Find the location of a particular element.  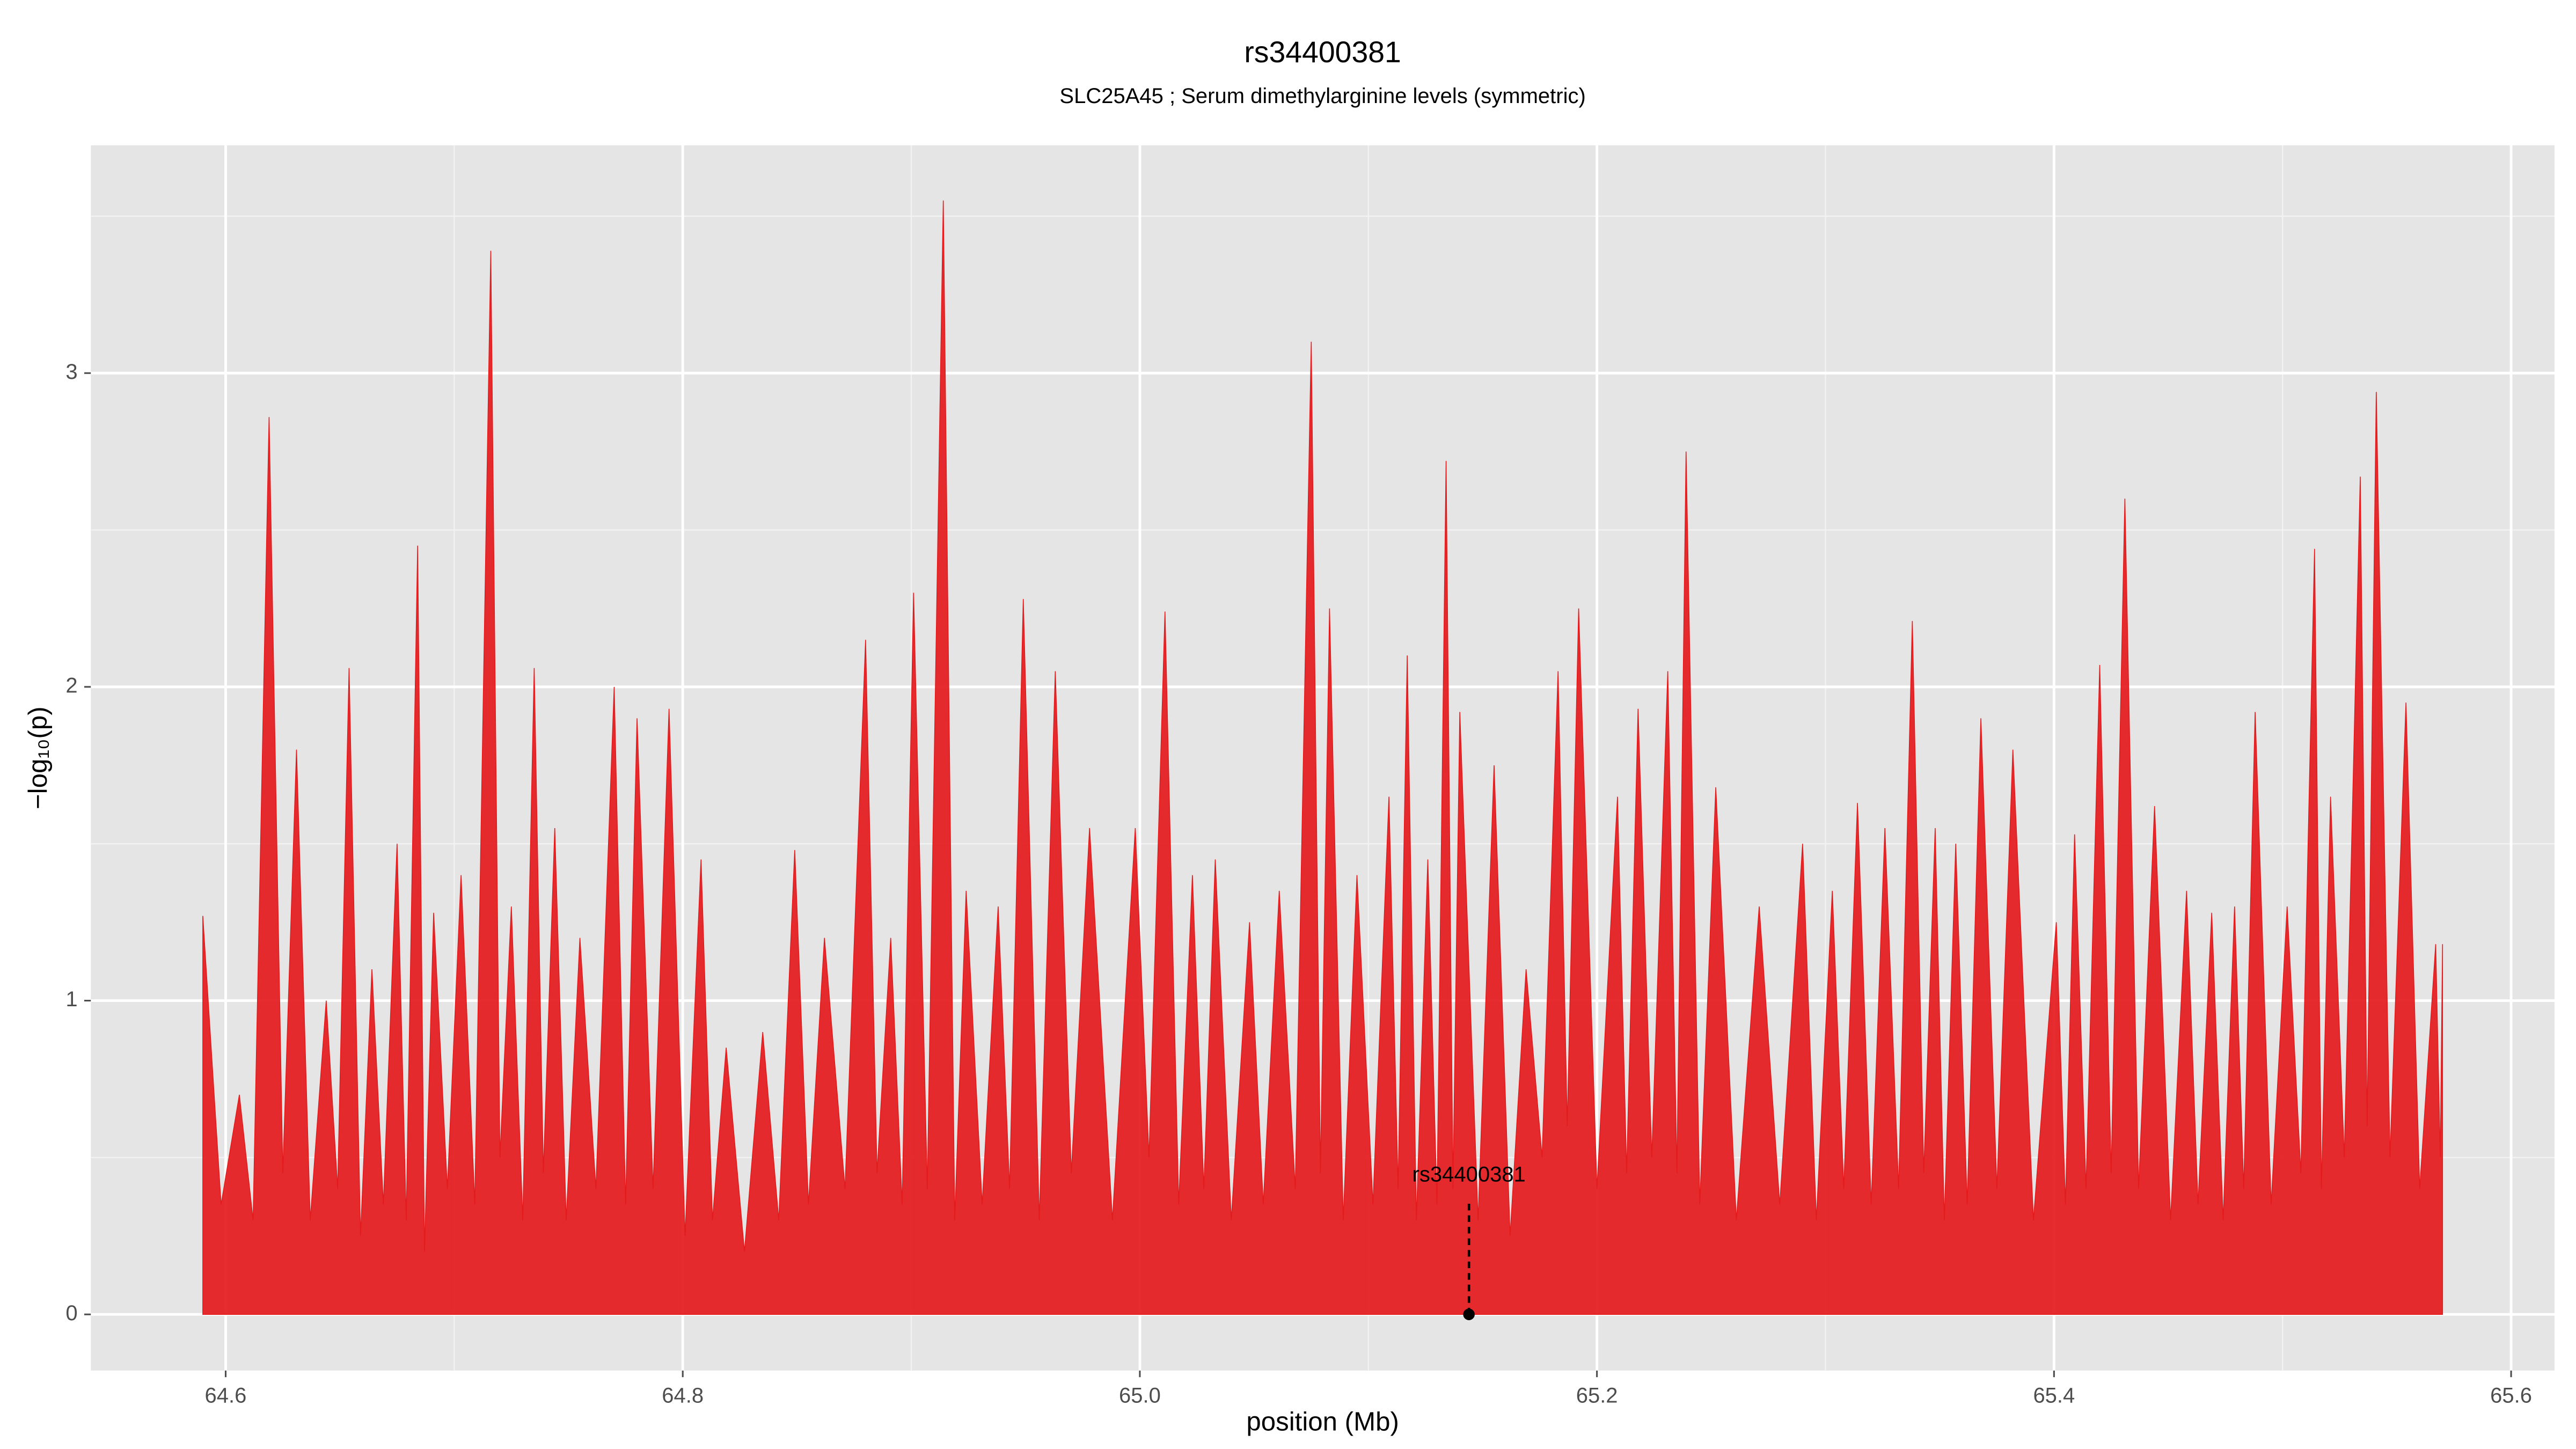

x-tick-label: 65.4 is located at coordinates (2054, 1396).